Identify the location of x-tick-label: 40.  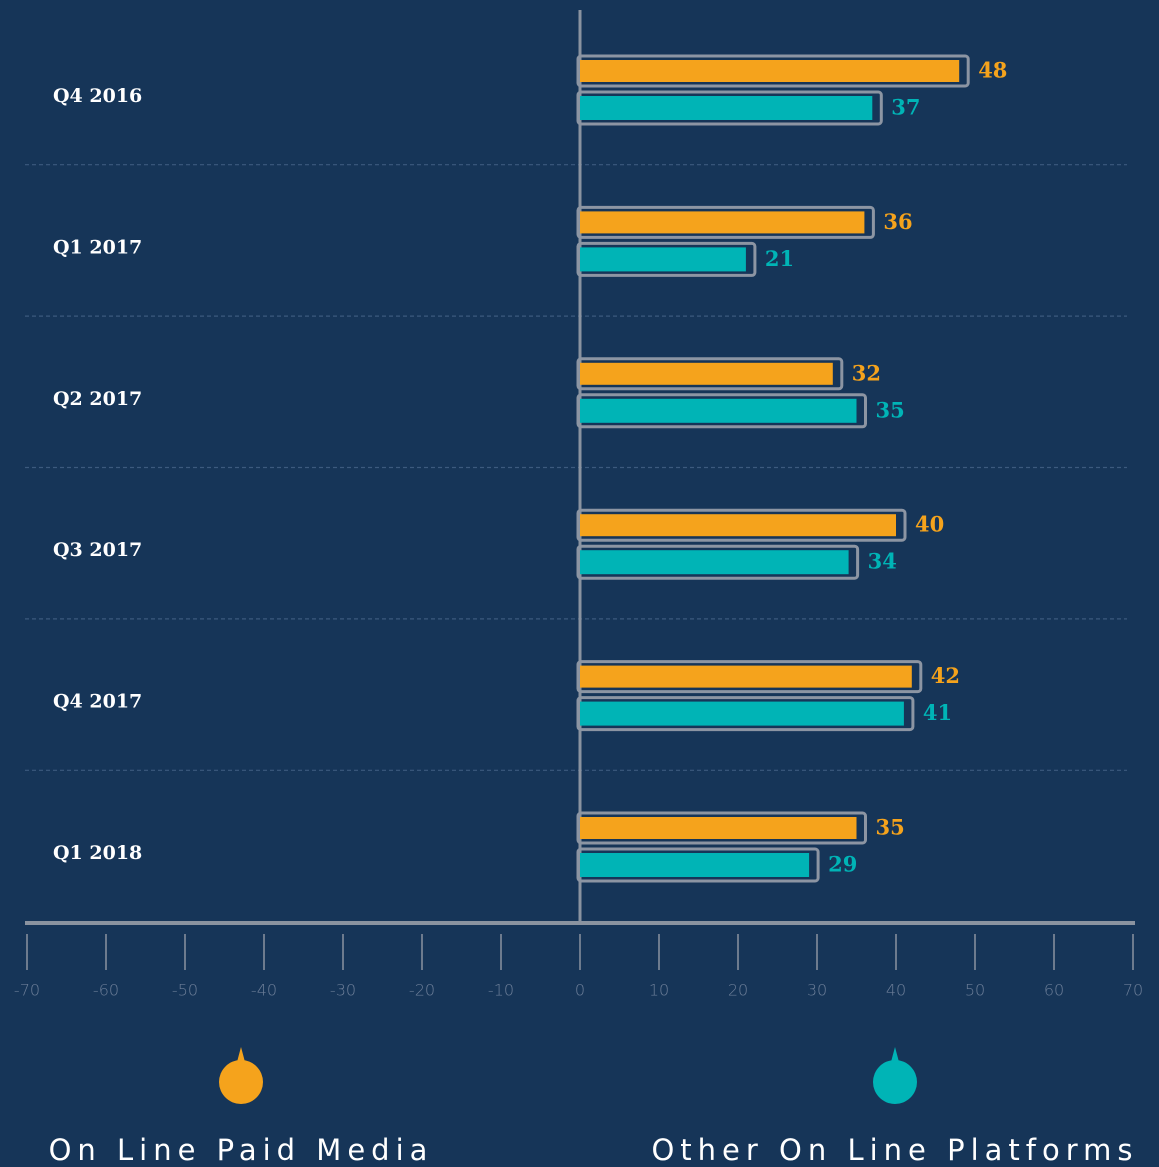
(896, 990).